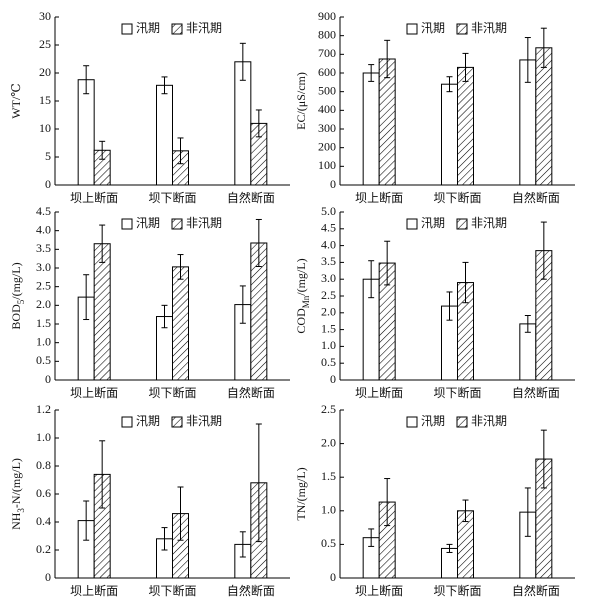  What do you see at coordinates (327, 146) in the screenshot?
I see `y-tick-label: 200` at bounding box center [327, 146].